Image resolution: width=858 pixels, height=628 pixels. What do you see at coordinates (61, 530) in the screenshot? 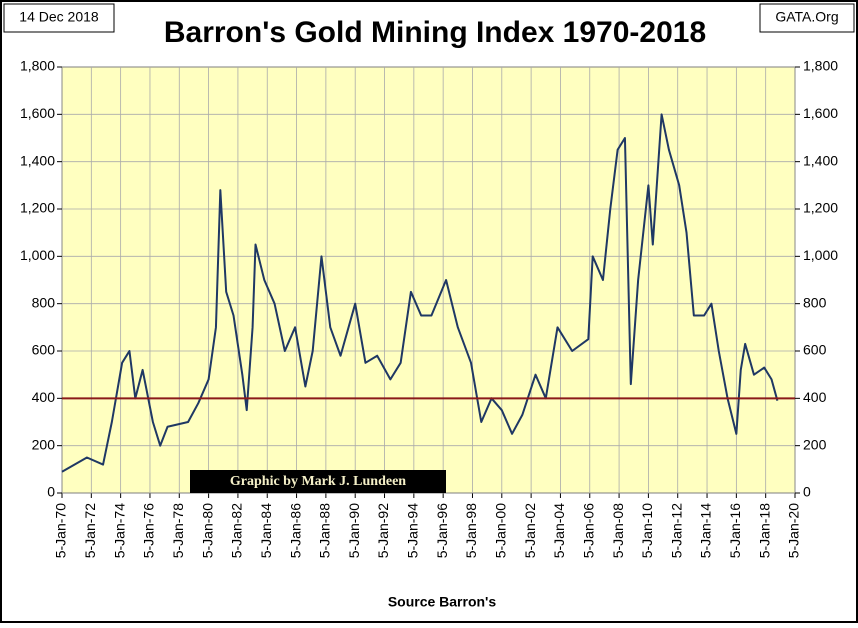
I see `x-tick-label: 5-Jan-70` at bounding box center [61, 530].